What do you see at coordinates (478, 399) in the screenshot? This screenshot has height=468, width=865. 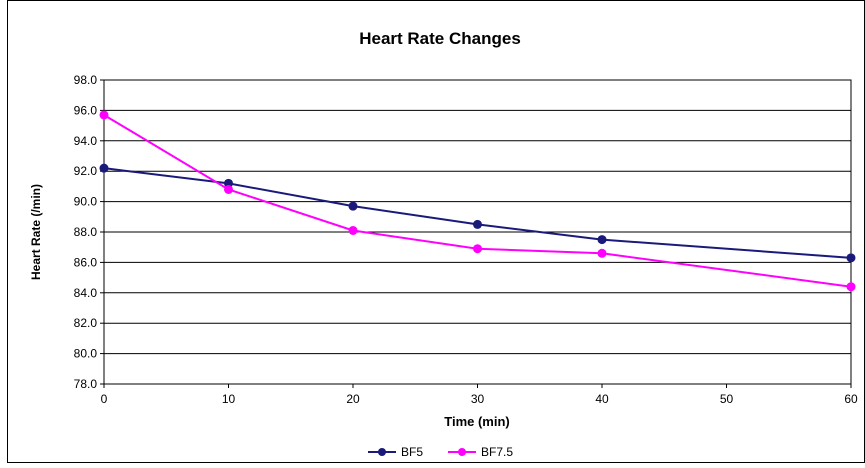 I see `x-tick-label: 30` at bounding box center [478, 399].